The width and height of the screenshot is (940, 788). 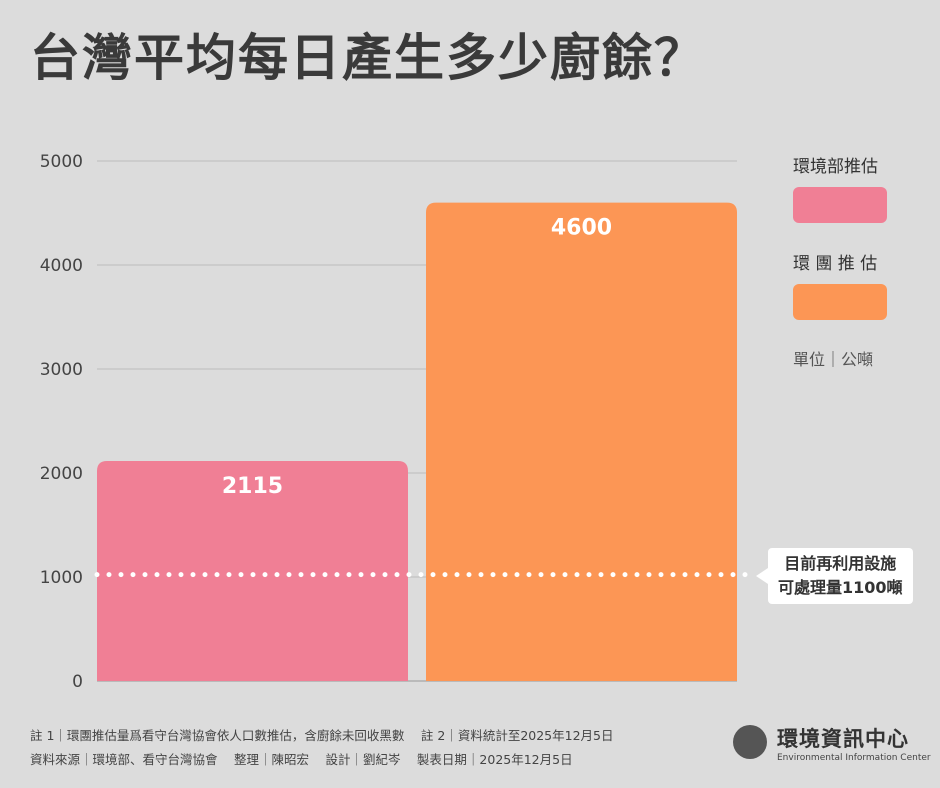 What do you see at coordinates (252, 486) in the screenshot?
I see `bar-value-label-0: 2115` at bounding box center [252, 486].